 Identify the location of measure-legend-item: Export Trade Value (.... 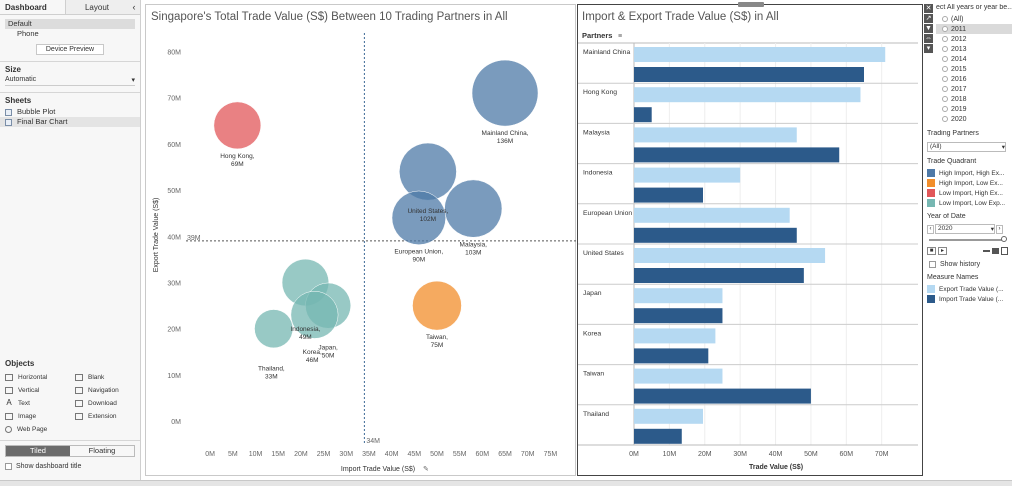
(969, 289).